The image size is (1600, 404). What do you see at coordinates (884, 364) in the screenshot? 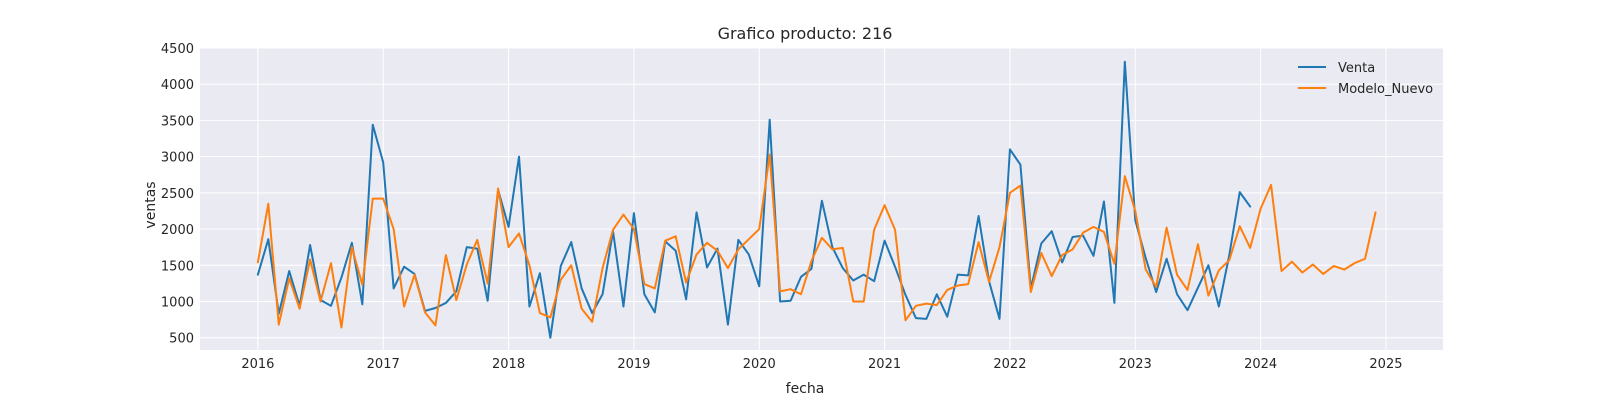
I see `x-tick-label: 2021` at bounding box center [884, 364].